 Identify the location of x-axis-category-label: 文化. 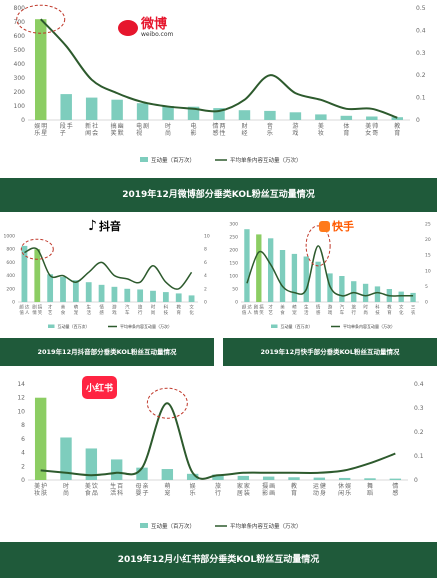
(401, 310).